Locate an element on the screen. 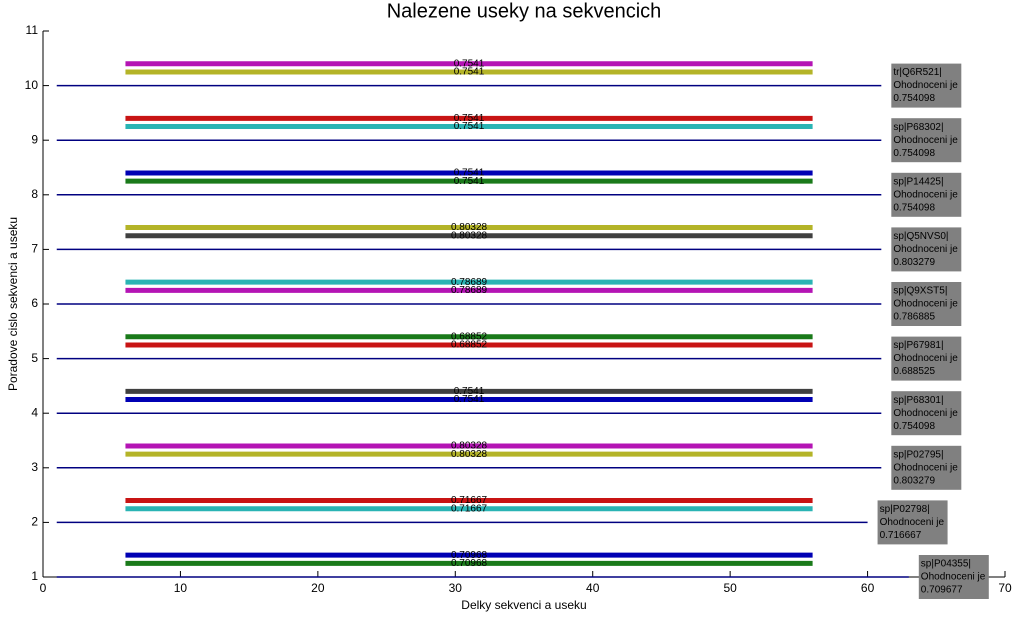 This screenshot has height=620, width=1024. y-tick-label: 1 is located at coordinates (34, 576).